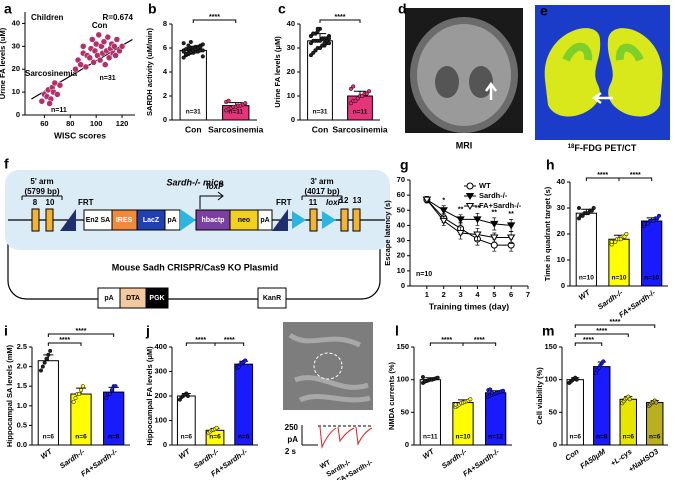 The width and height of the screenshot is (675, 480). I want to click on legend-label: FA+Sardh-/-, so click(500, 205).